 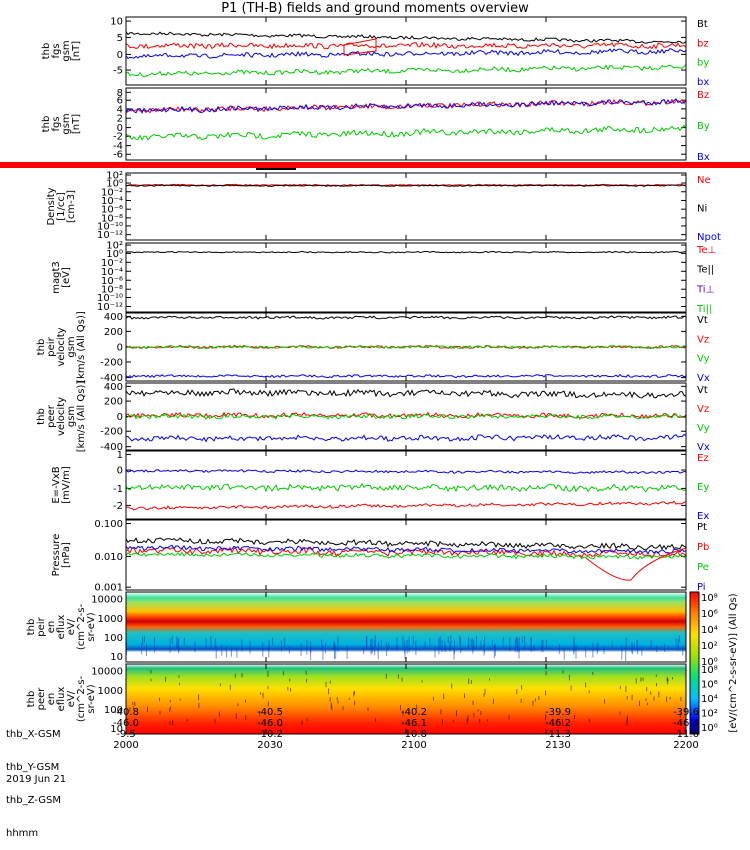 What do you see at coordinates (702, 527) in the screenshot?
I see `legend-entry: Pt` at bounding box center [702, 527].